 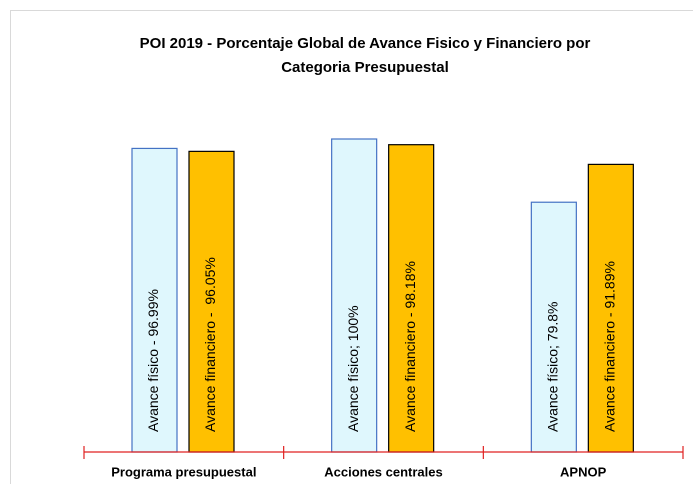 I want to click on chart-subtitle: Categoria Presupuestal, so click(x=365, y=67).